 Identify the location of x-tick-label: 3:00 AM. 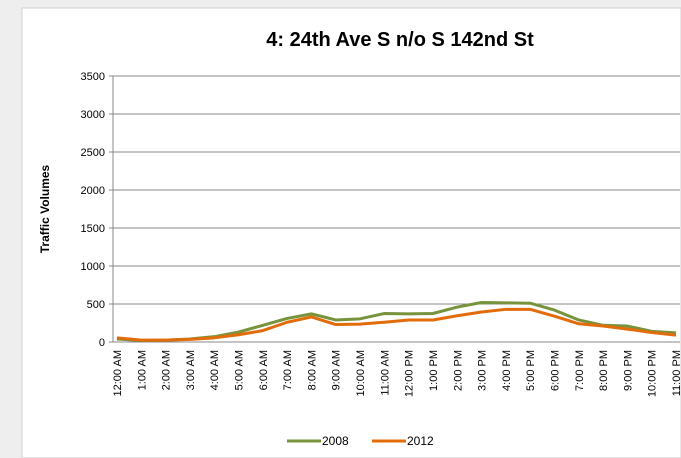
(191, 370).